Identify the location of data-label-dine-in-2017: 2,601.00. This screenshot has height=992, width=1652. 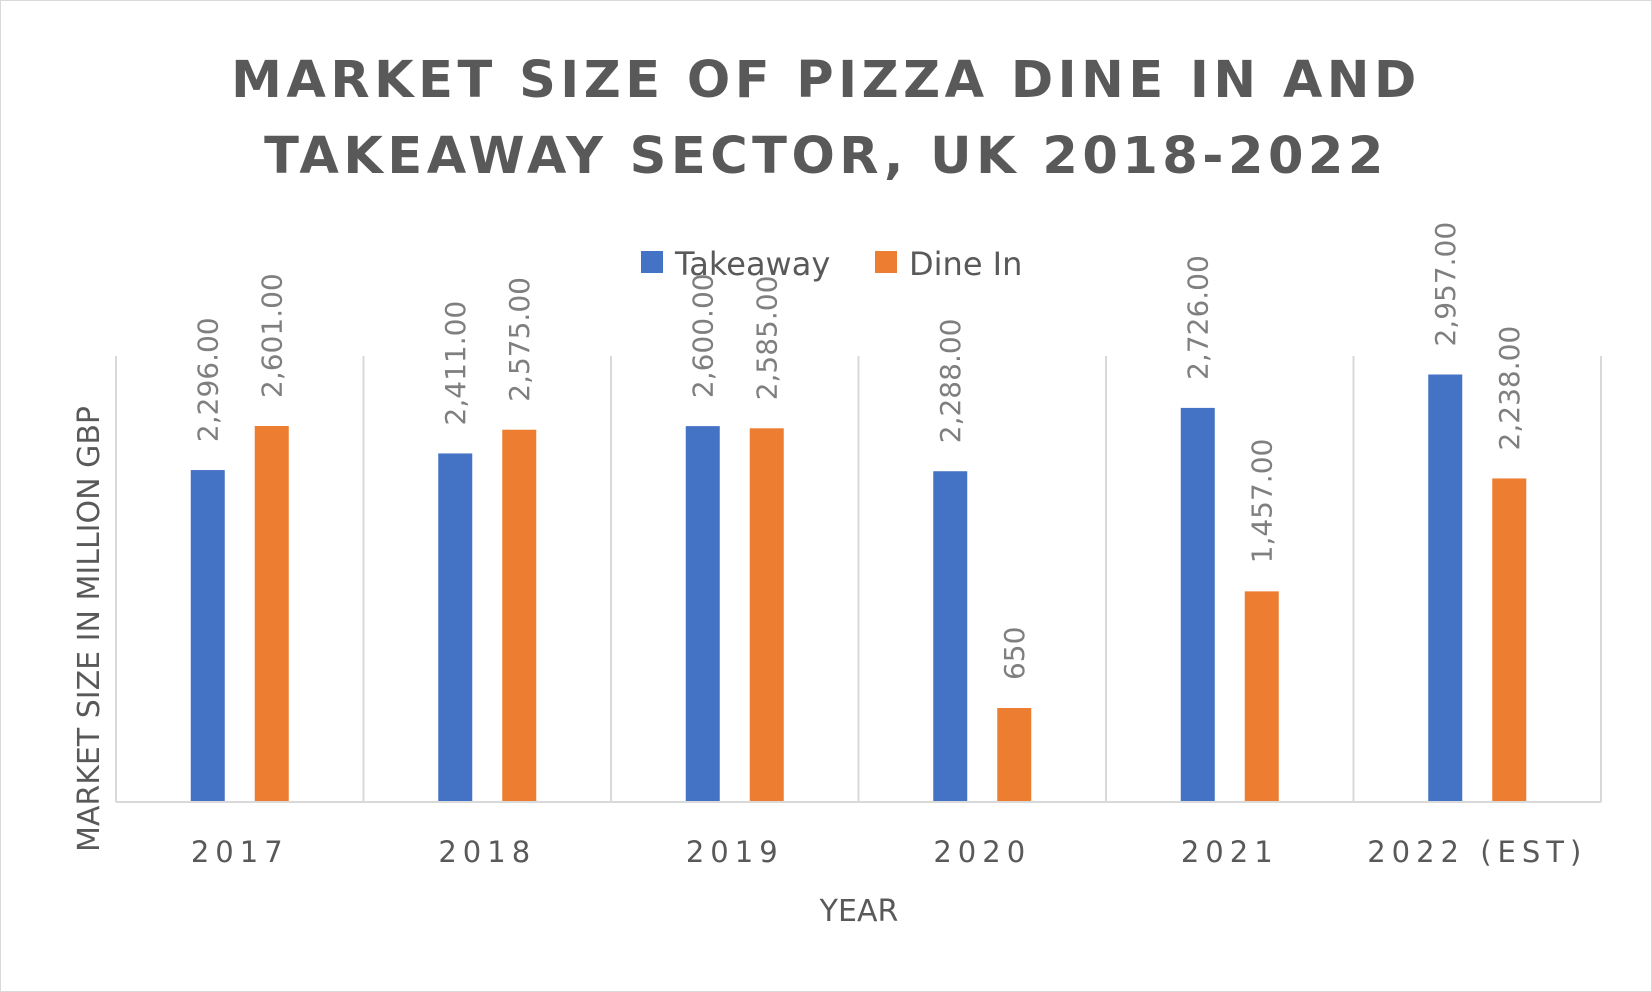
(272, 335).